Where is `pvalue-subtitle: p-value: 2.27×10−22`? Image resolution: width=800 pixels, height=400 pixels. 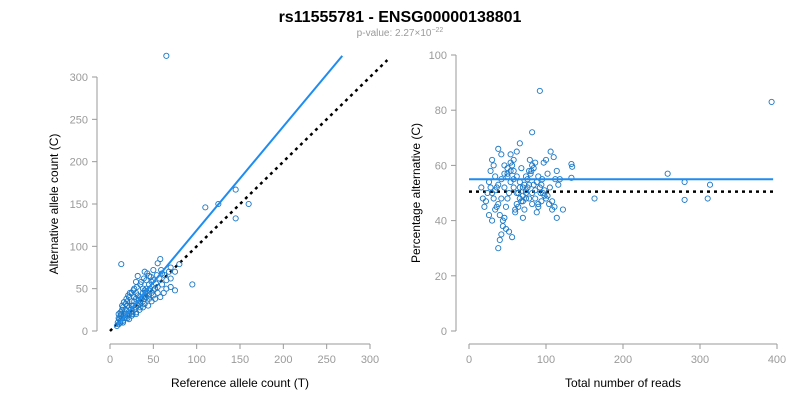
pvalue-subtitle: p-value: 2.27×10−22 is located at coordinates (400, 33).